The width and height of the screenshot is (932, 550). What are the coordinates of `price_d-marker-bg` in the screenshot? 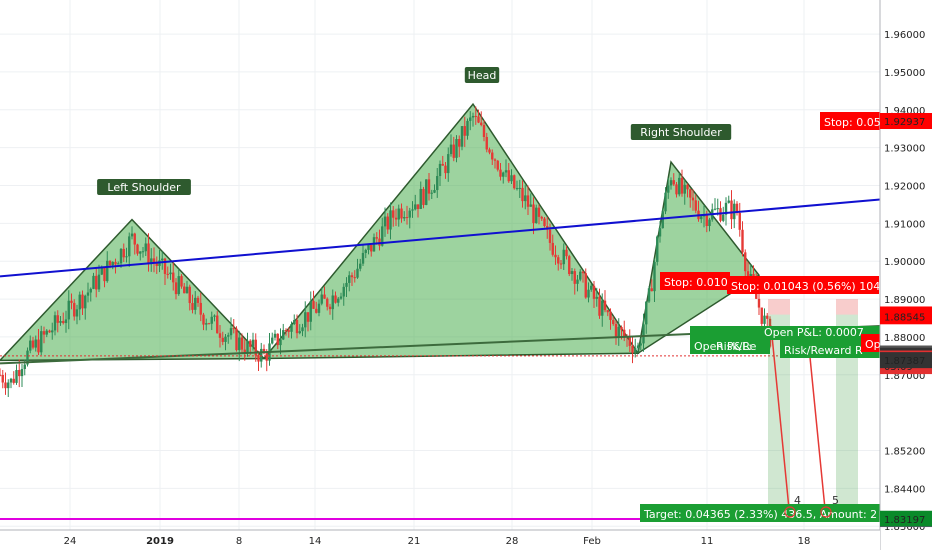 It's located at (906, 518).